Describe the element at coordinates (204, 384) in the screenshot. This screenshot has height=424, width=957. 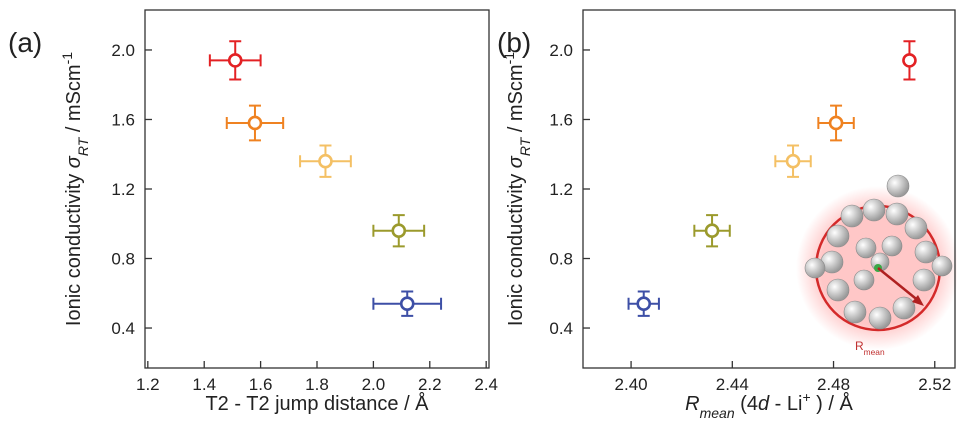
I see `x-tick-label: 1.4` at that location.